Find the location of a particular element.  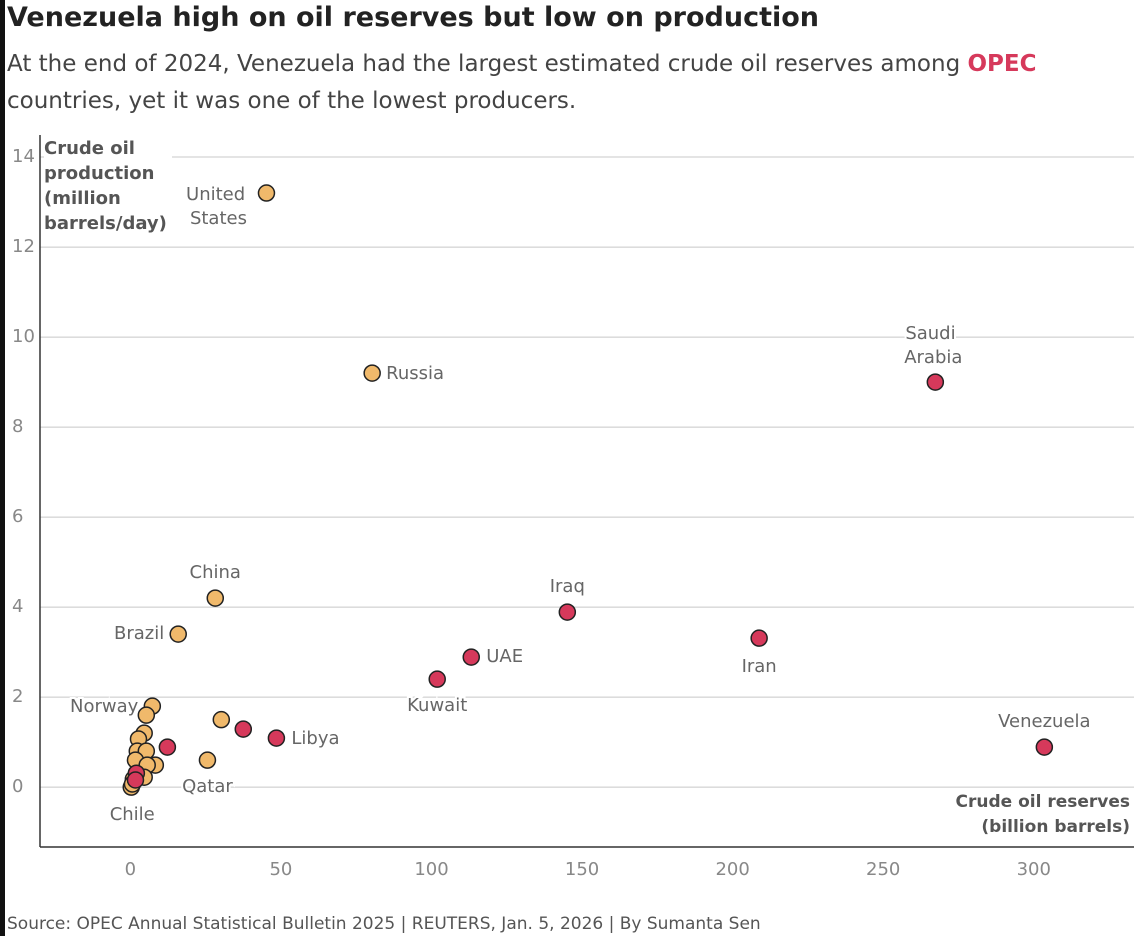

x-tick-label: 300 is located at coordinates (1034, 869).